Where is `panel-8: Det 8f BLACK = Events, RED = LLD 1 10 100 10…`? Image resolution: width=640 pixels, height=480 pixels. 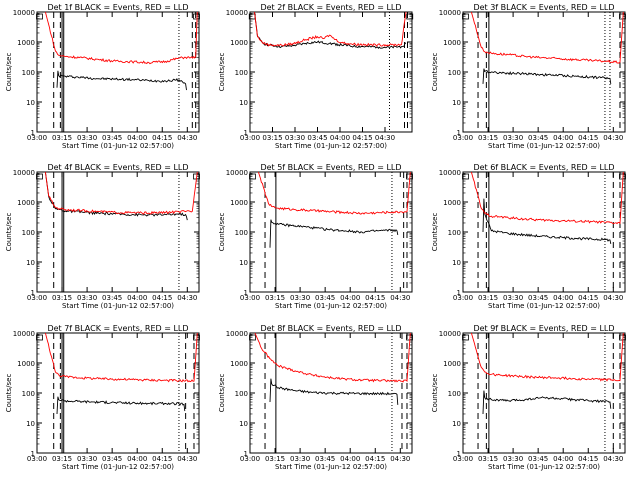 panel-8: Det 8f BLACK = Events, RED = LLD 1 10 100 10… is located at coordinates (315, 397).